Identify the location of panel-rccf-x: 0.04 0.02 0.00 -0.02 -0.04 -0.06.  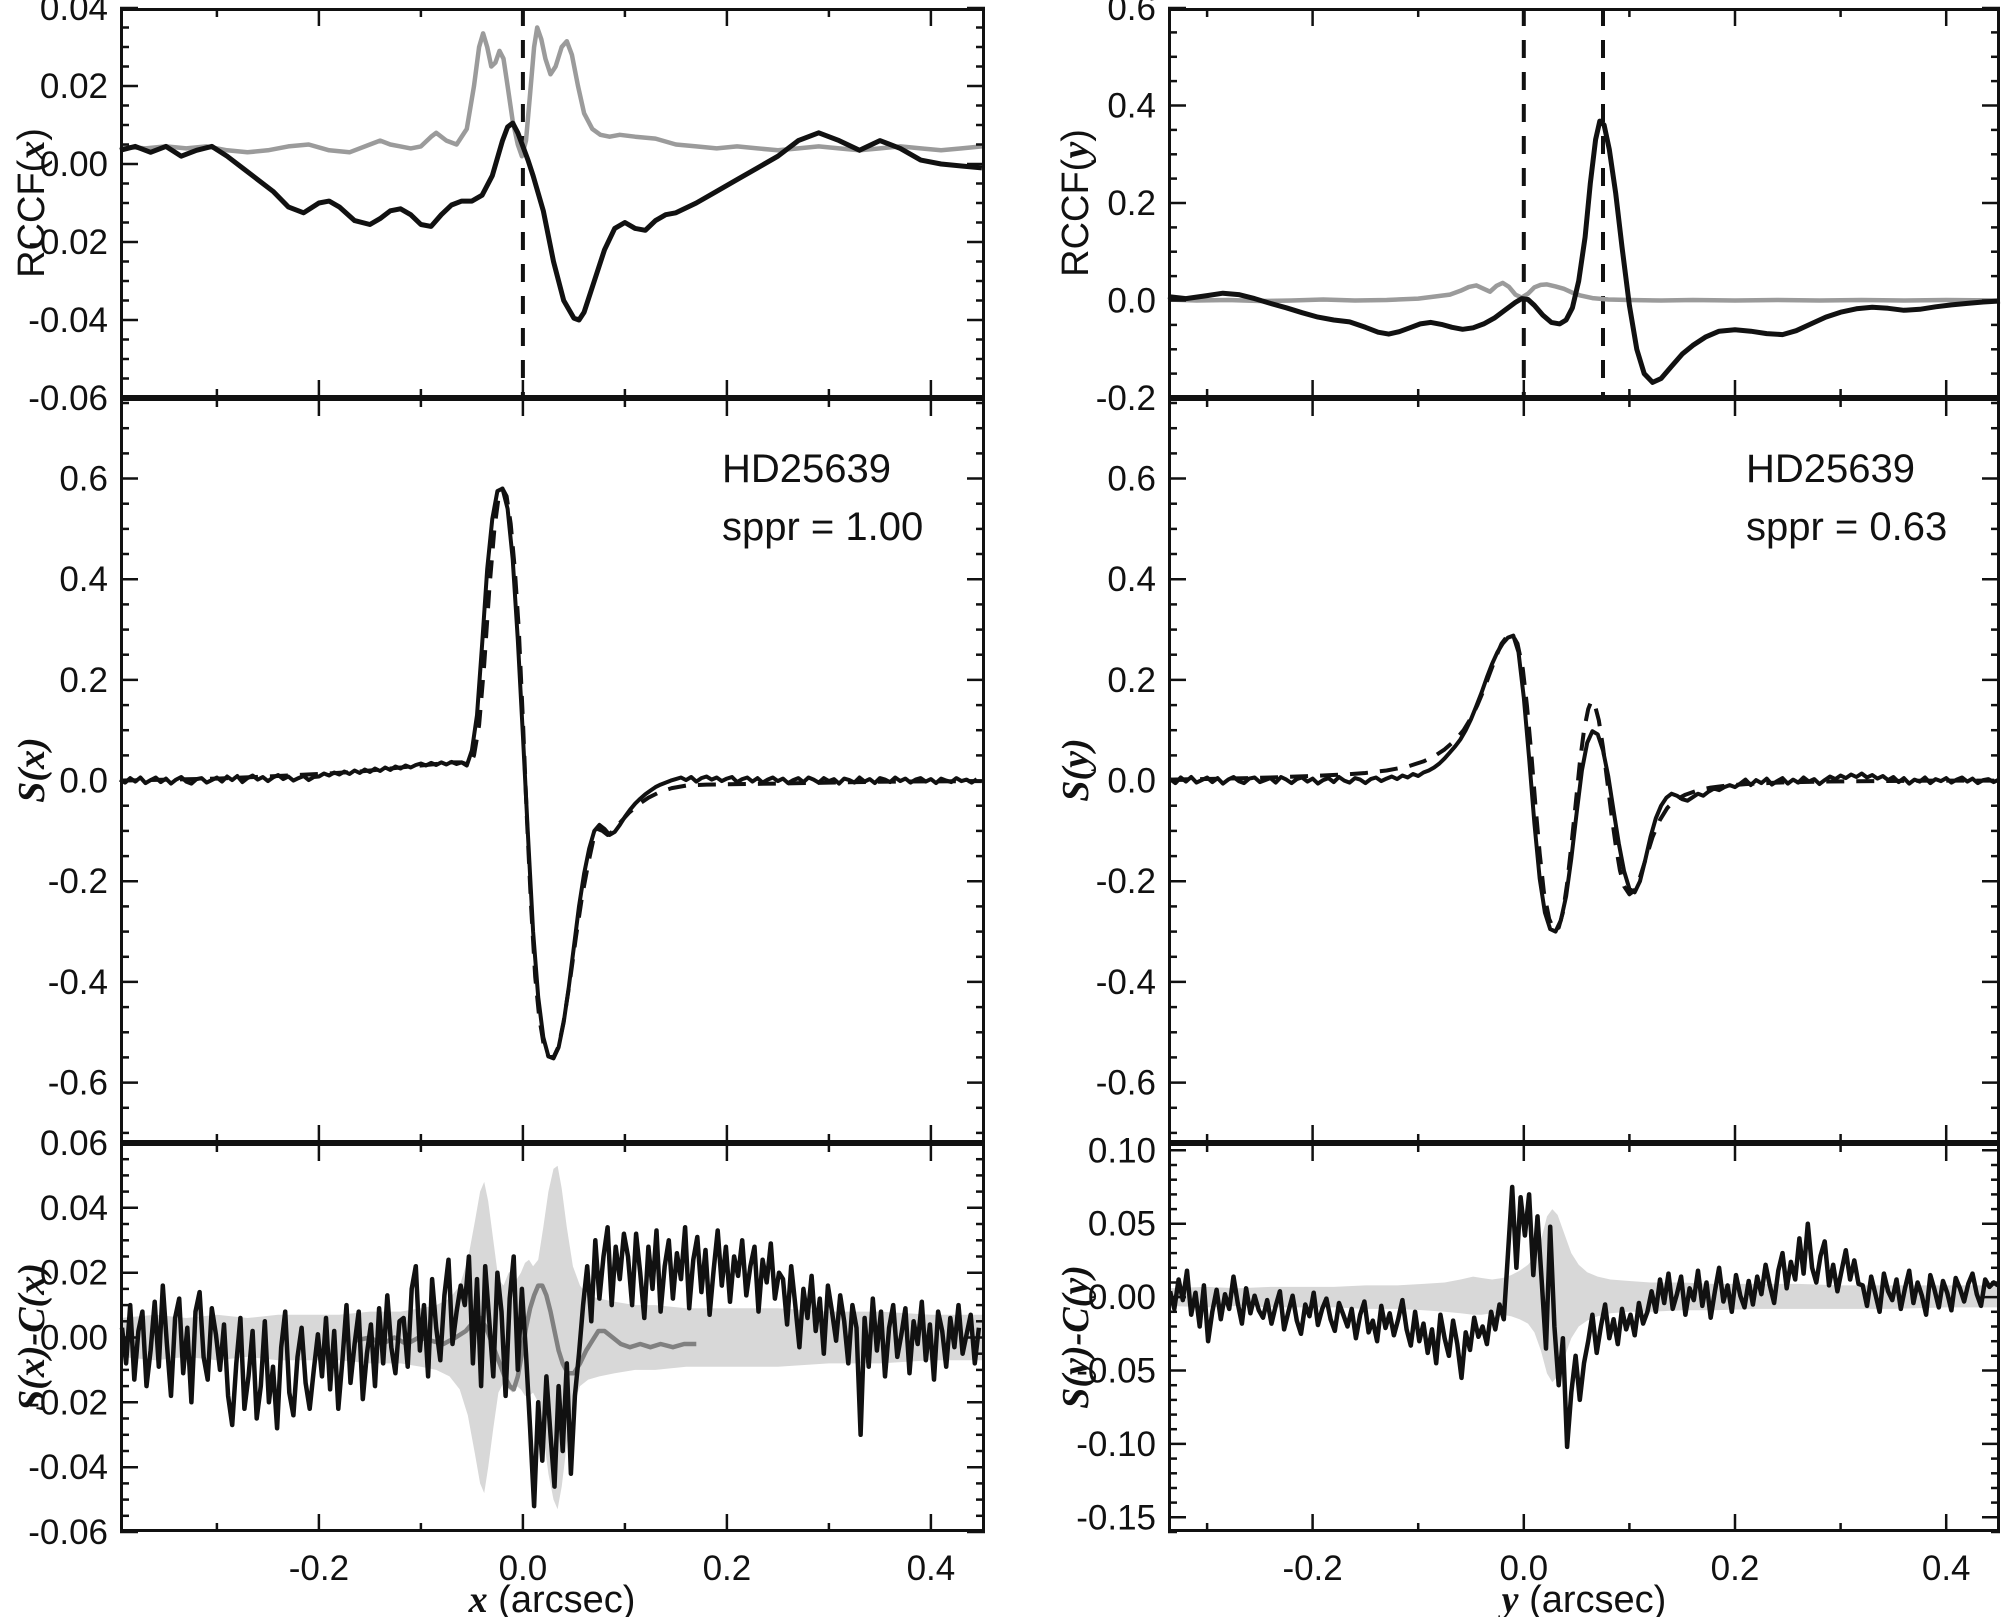
(506, 209).